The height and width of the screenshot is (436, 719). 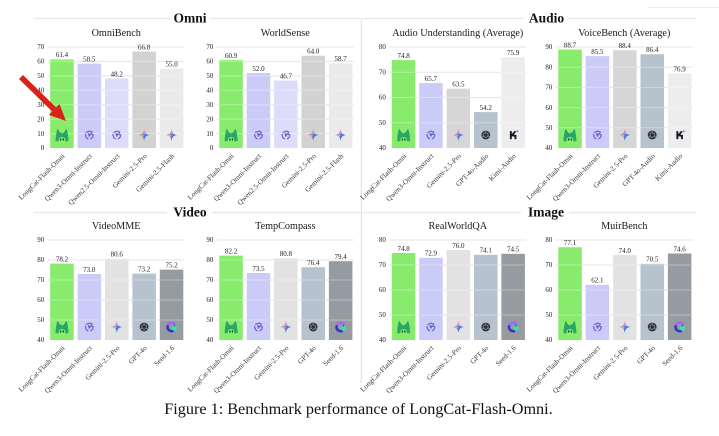 I want to click on svg-text: 61.4, so click(x=62, y=55).